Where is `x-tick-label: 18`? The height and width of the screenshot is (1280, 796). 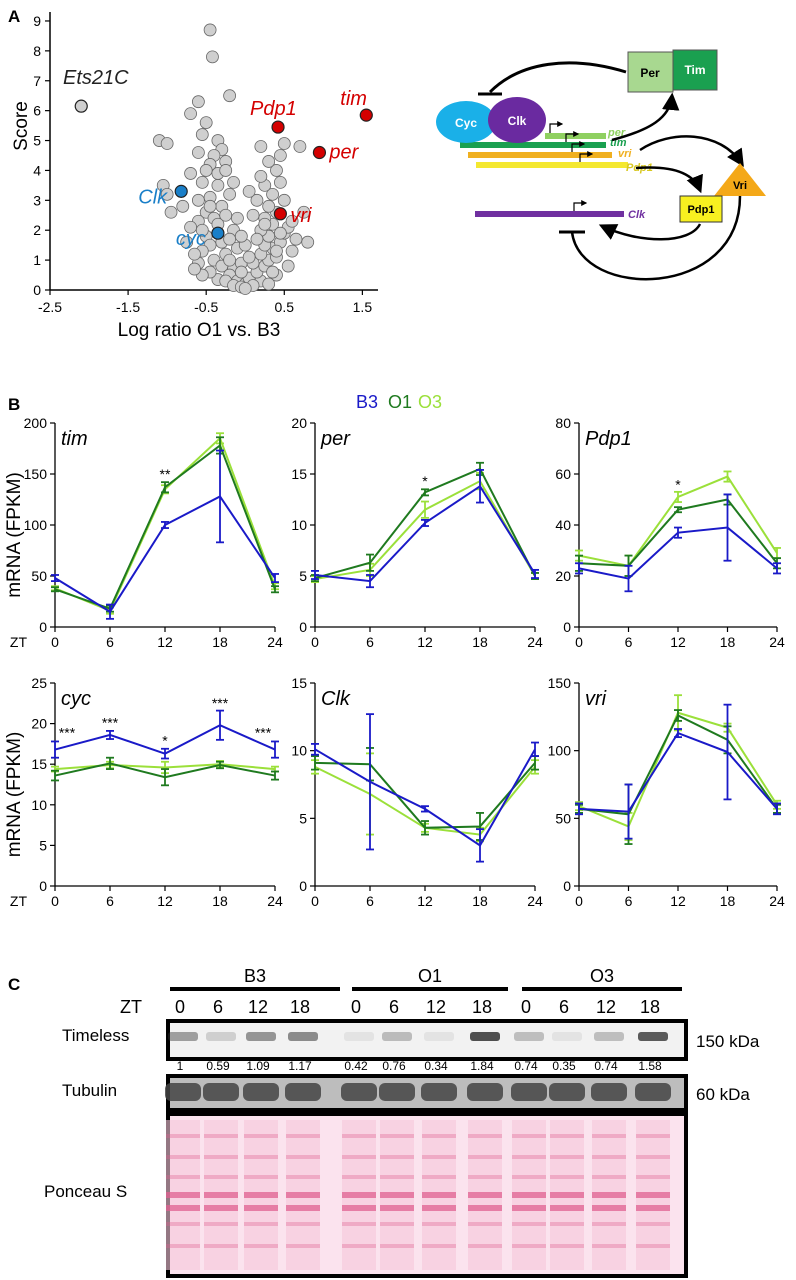 x-tick-label: 18 is located at coordinates (728, 901).